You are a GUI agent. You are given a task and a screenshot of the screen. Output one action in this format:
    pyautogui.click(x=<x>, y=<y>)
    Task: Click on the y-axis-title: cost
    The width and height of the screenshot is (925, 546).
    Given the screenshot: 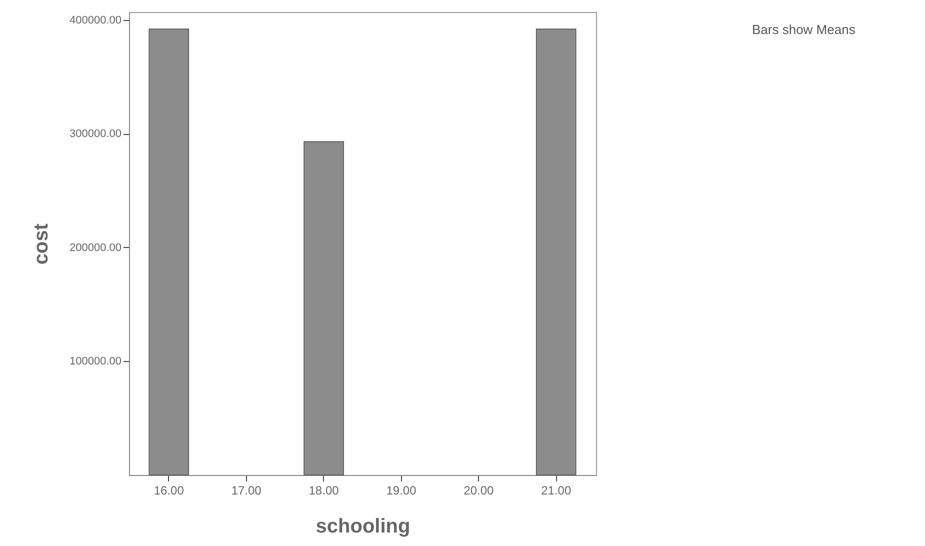 What is the action you would take?
    pyautogui.click(x=41, y=244)
    